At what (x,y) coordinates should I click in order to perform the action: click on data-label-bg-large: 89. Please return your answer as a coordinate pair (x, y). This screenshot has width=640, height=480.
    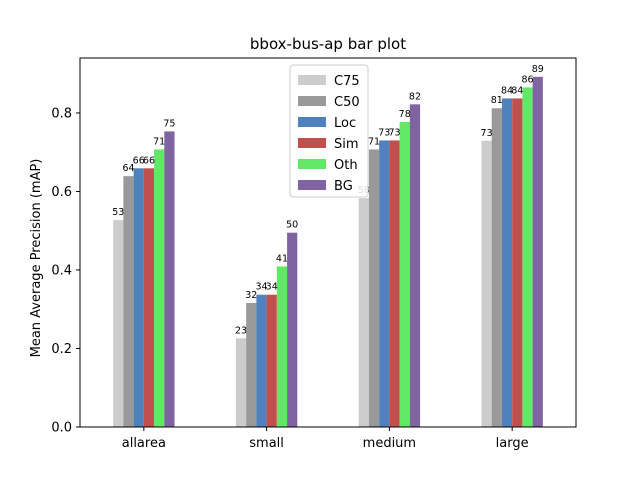
    Looking at the image, I should click on (538, 69).